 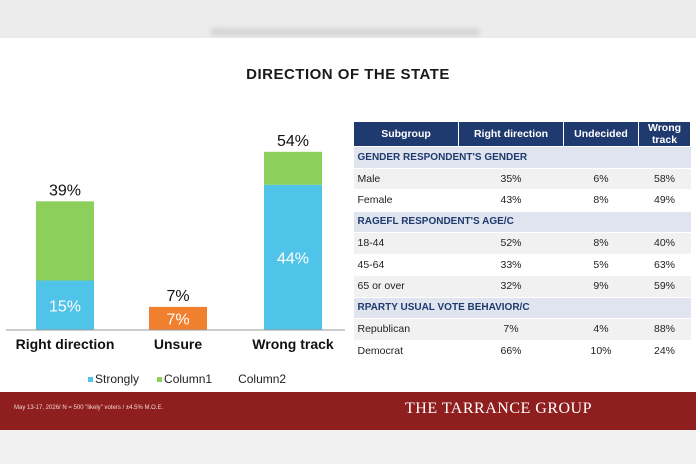 I want to click on table-group-header: GENDER RESPONDENT'S GENDER, so click(x=522, y=157).